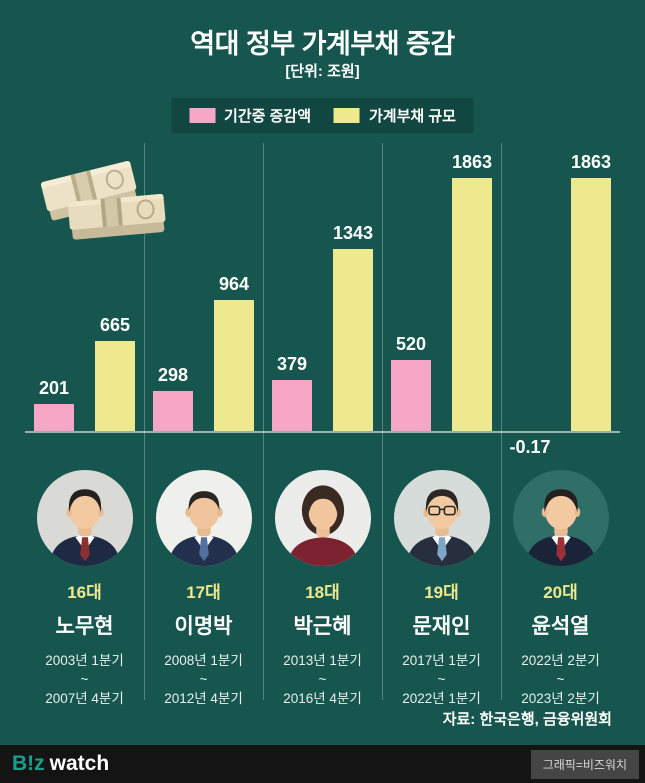  I want to click on photo-lee-myung-bak, so click(203, 518).